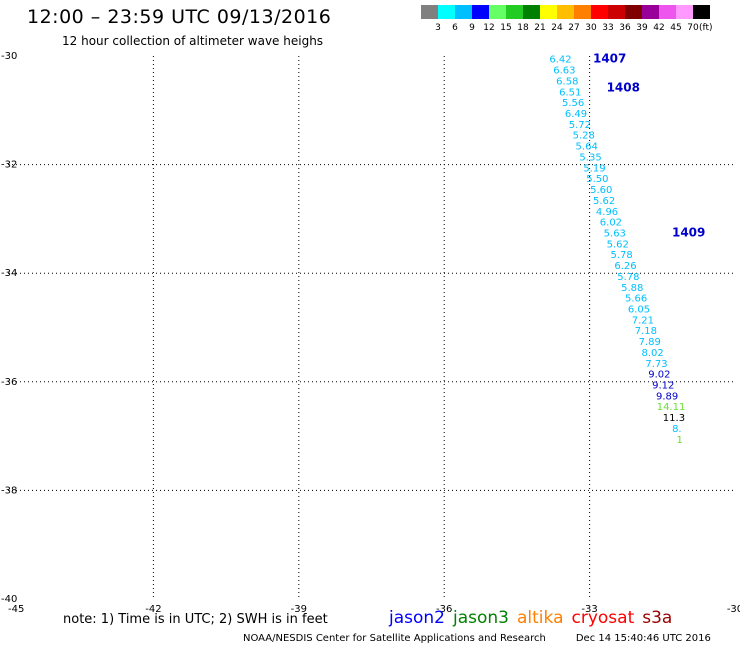 The height and width of the screenshot is (650, 740). I want to click on wave-height-label: 5.88, so click(632, 288).